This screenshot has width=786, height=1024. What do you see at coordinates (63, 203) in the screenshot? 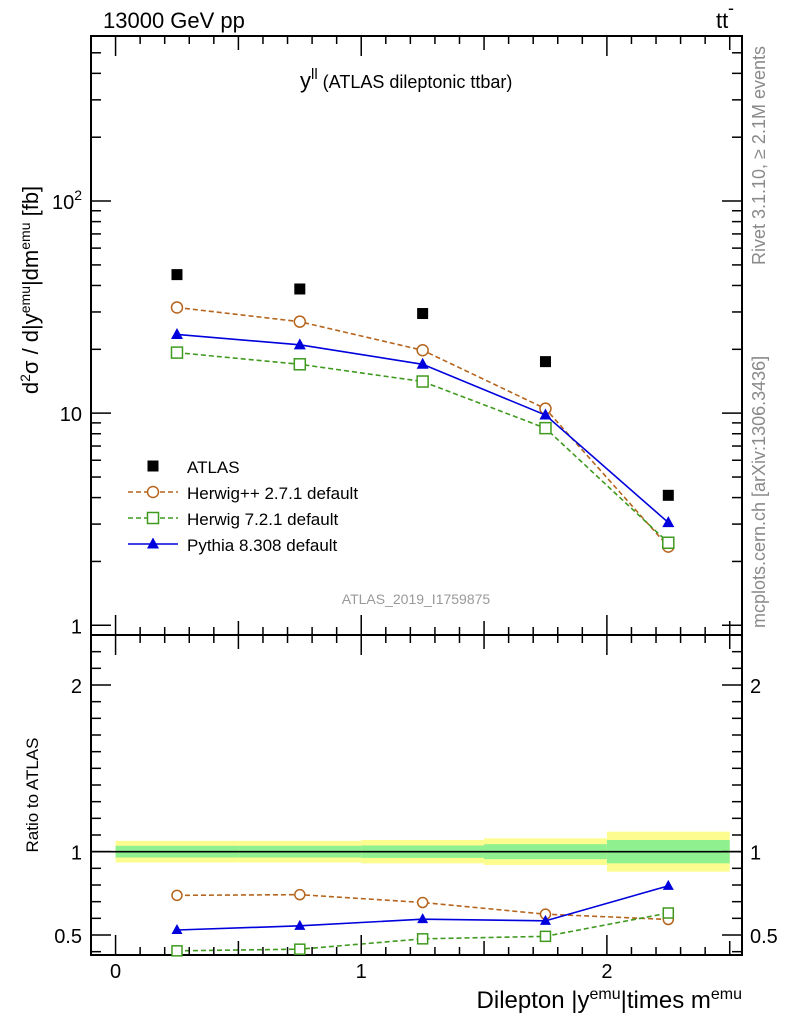
I see `main-ytick-label-base: 10` at bounding box center [63, 203].